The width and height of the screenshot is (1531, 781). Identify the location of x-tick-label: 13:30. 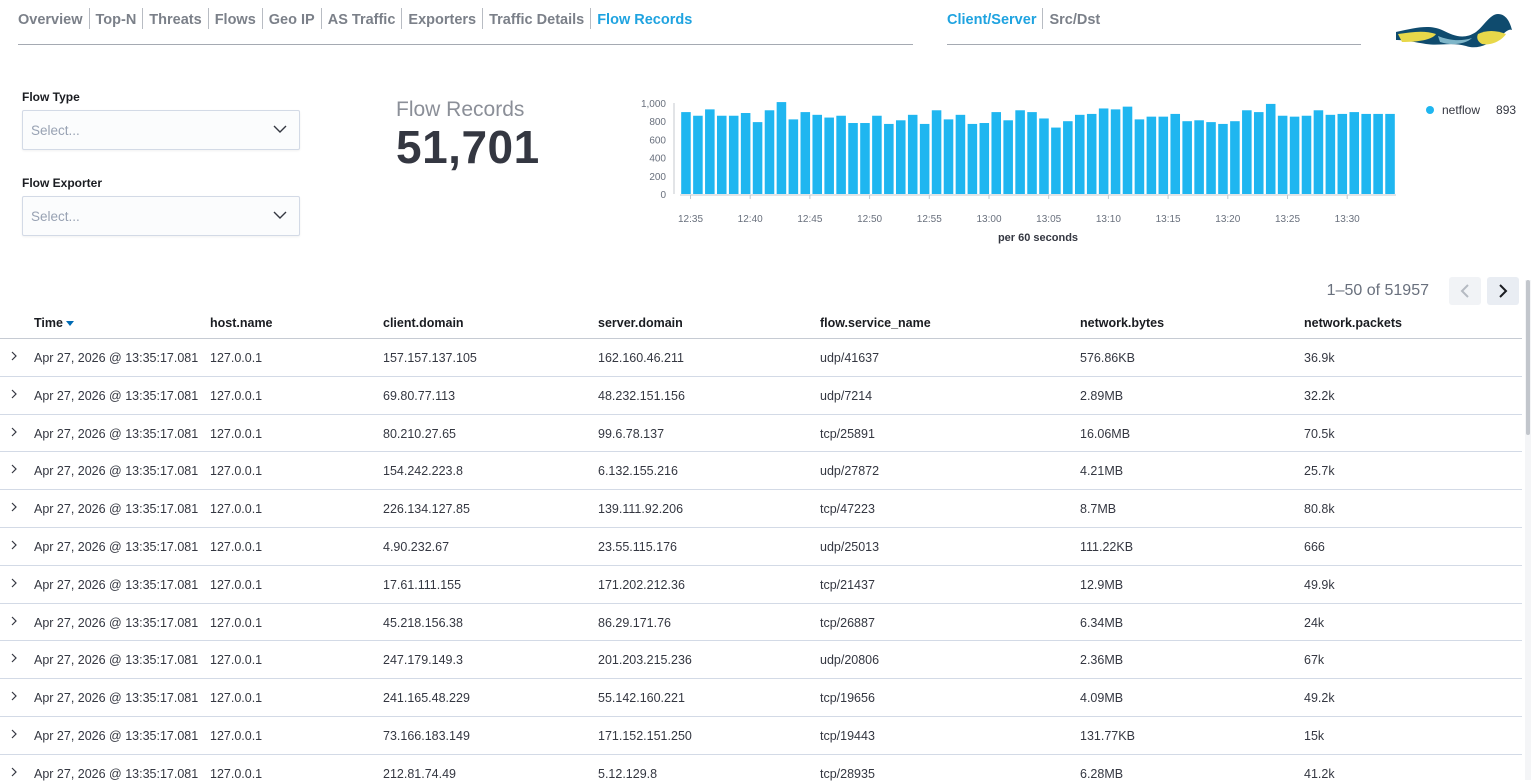
(1347, 219).